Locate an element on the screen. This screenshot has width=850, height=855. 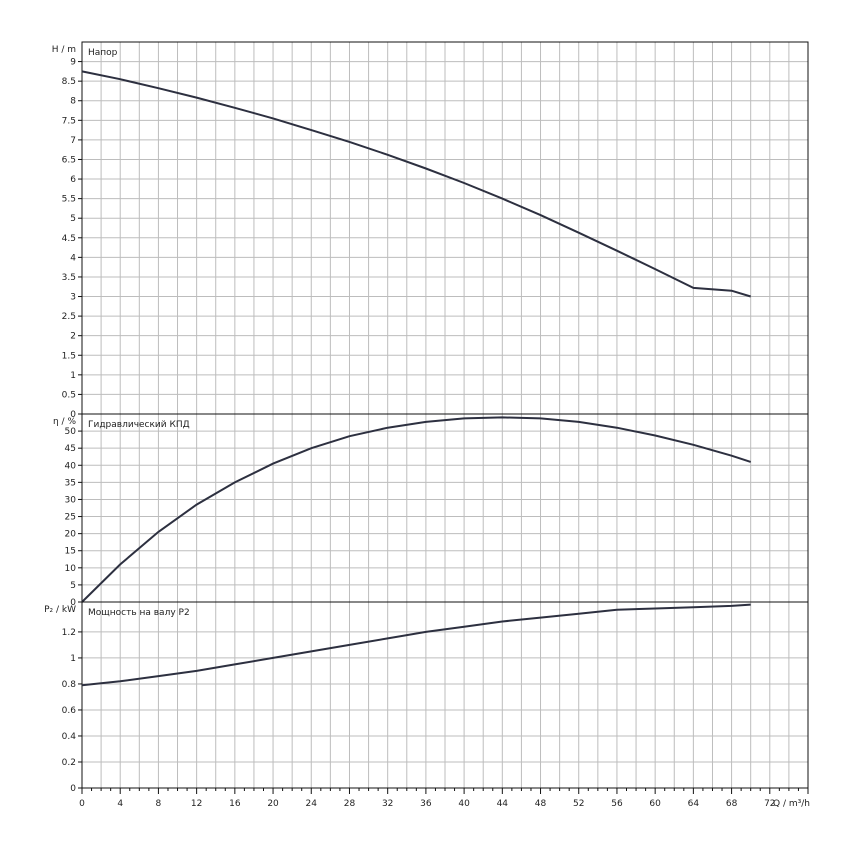
head-y-tick-label: 5 is located at coordinates (73, 219).